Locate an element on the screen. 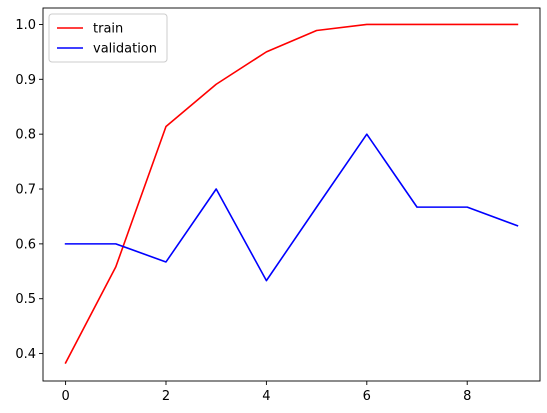 The image size is (547, 413). legend-label-train: train is located at coordinates (108, 29).